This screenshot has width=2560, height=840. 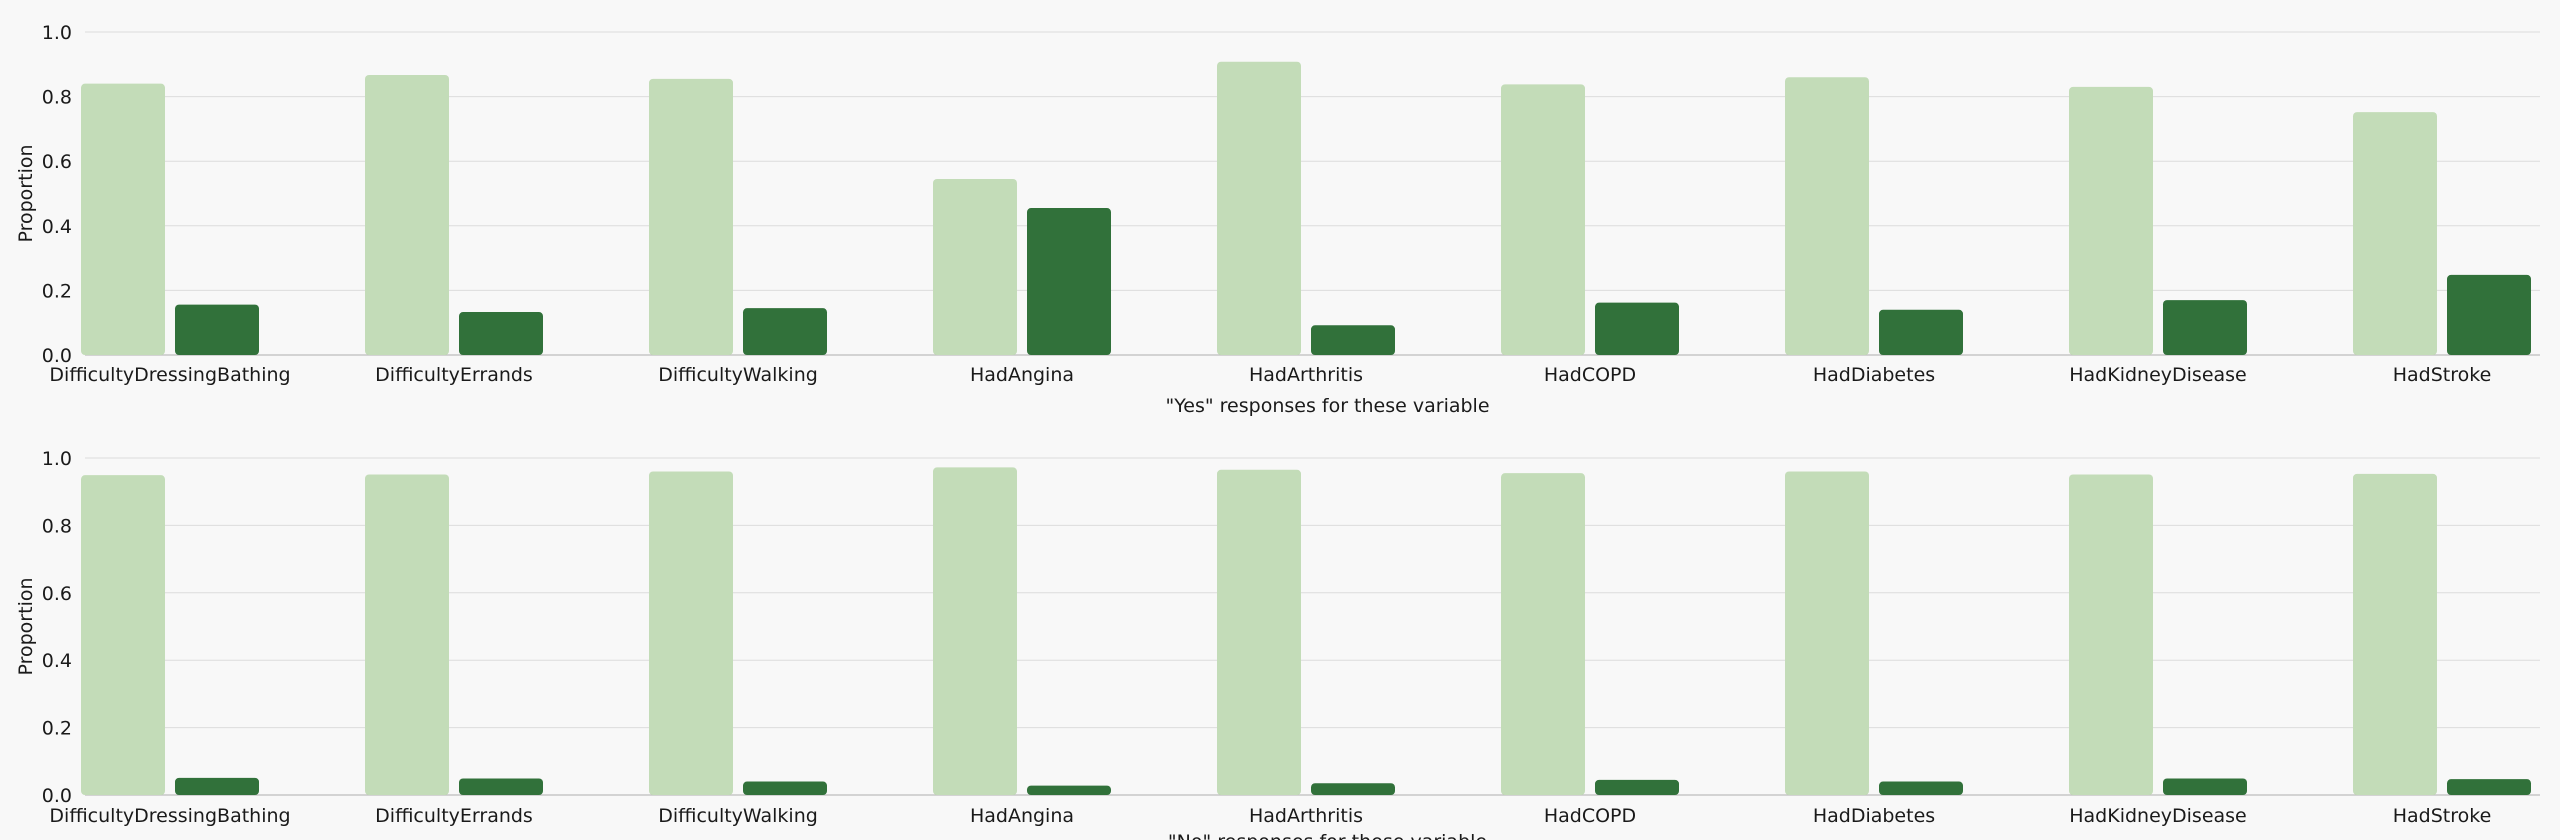 What do you see at coordinates (1327, 406) in the screenshot?
I see `x-axis-title: "Yes" responses for these variable` at bounding box center [1327, 406].